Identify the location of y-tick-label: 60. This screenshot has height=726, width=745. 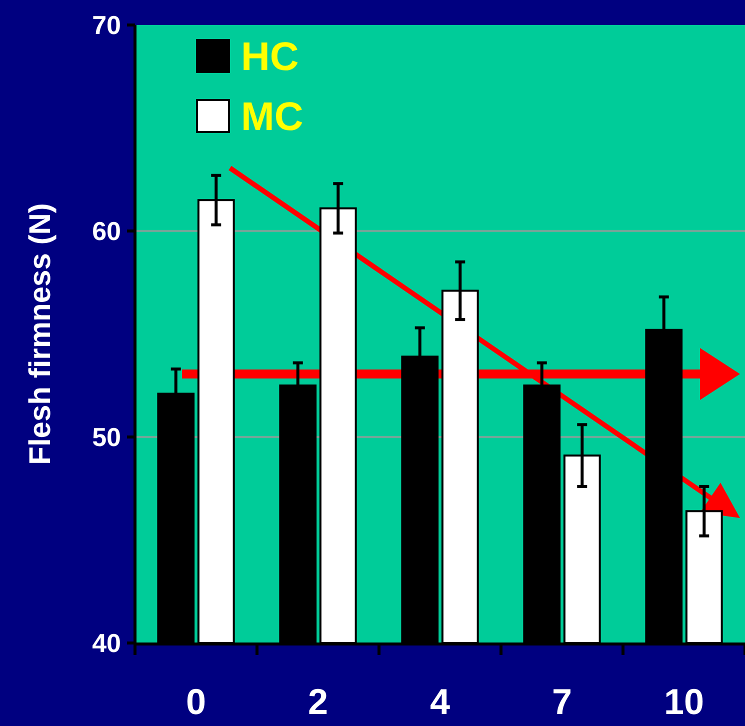
(106, 231).